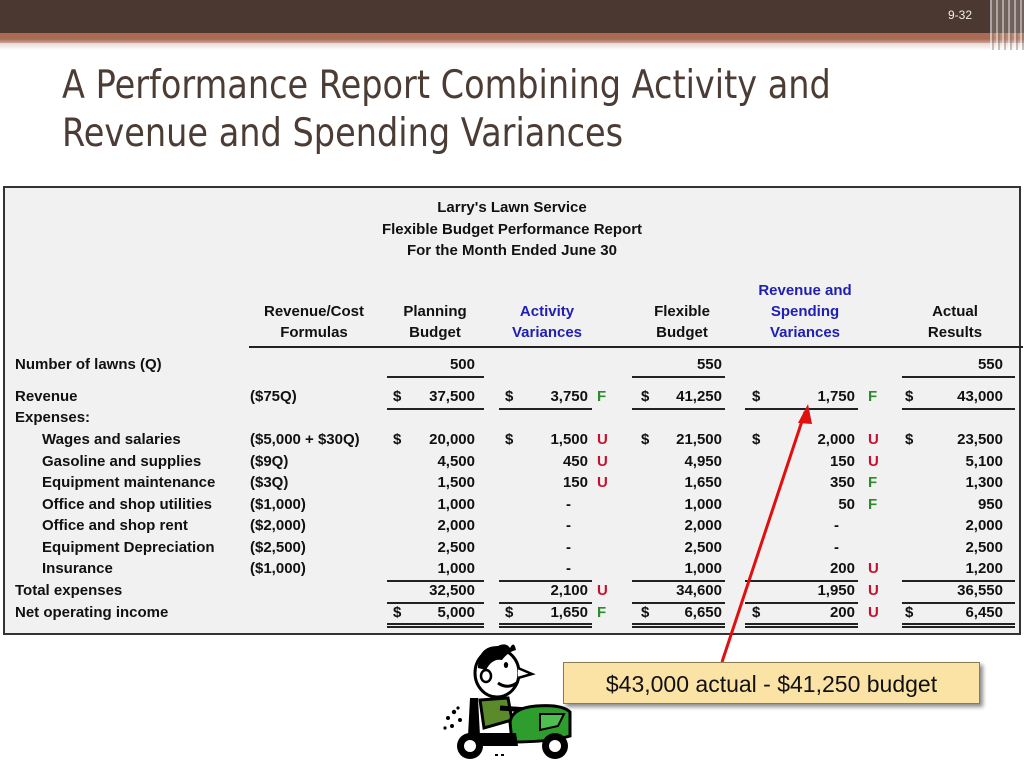  I want to click on activity-value: 2,100, so click(569, 590).